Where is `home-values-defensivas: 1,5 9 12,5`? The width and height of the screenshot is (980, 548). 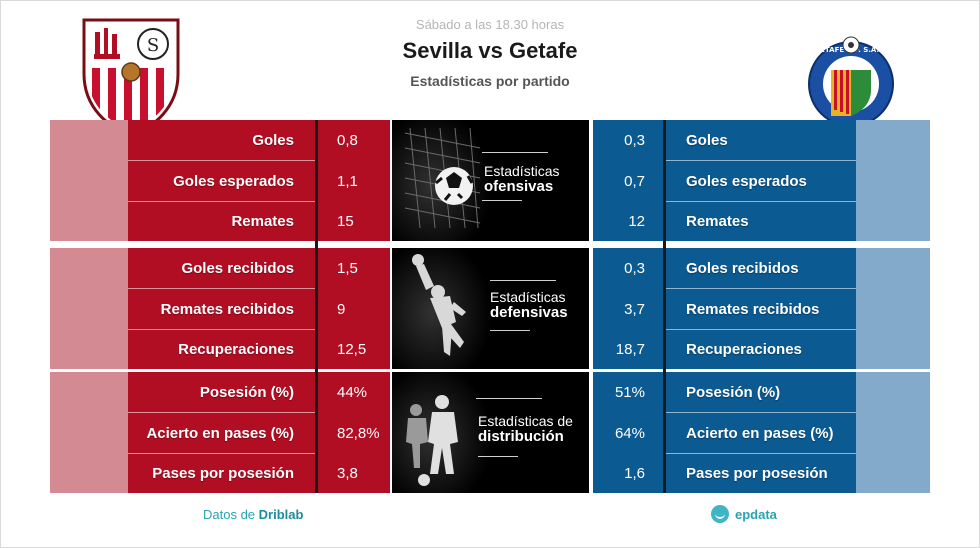
home-values-defensivas: 1,5 9 12,5 is located at coordinates (354, 308).